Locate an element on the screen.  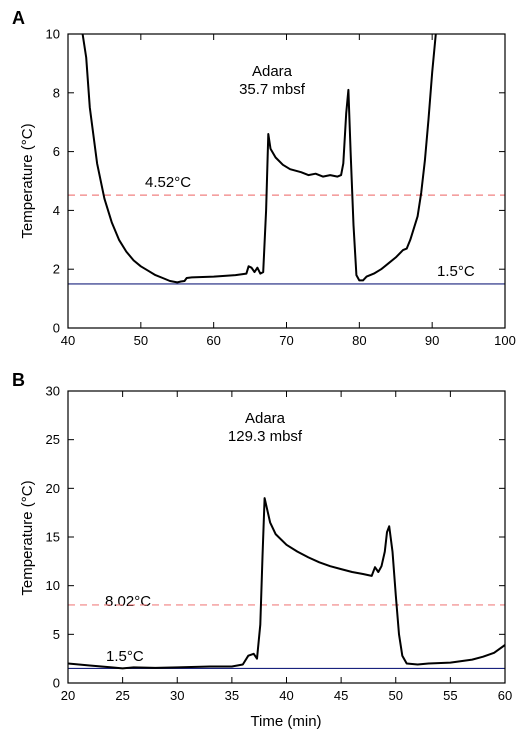
panel-a-y-tick-label: 2 is located at coordinates (56, 269).